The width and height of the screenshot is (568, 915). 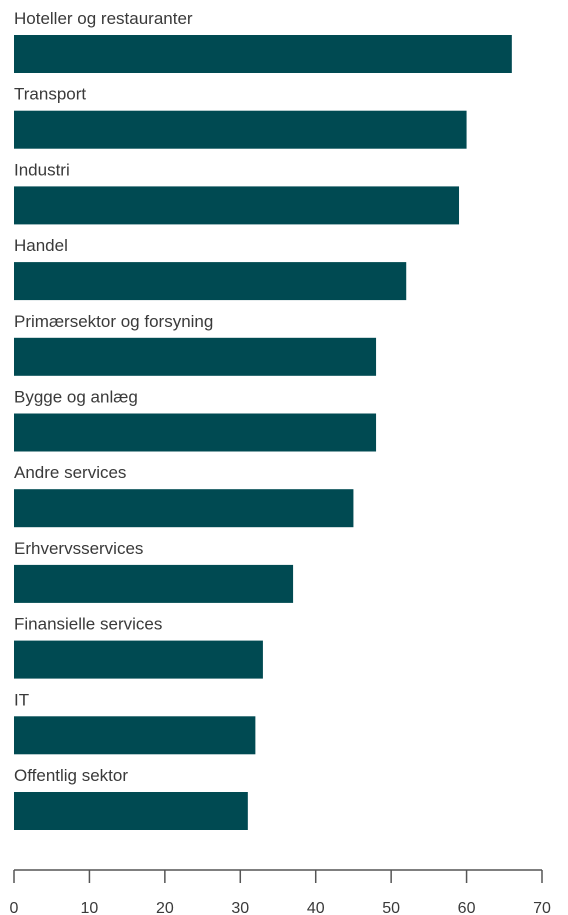 I want to click on category-label: Finansielle services, so click(x=88, y=624).